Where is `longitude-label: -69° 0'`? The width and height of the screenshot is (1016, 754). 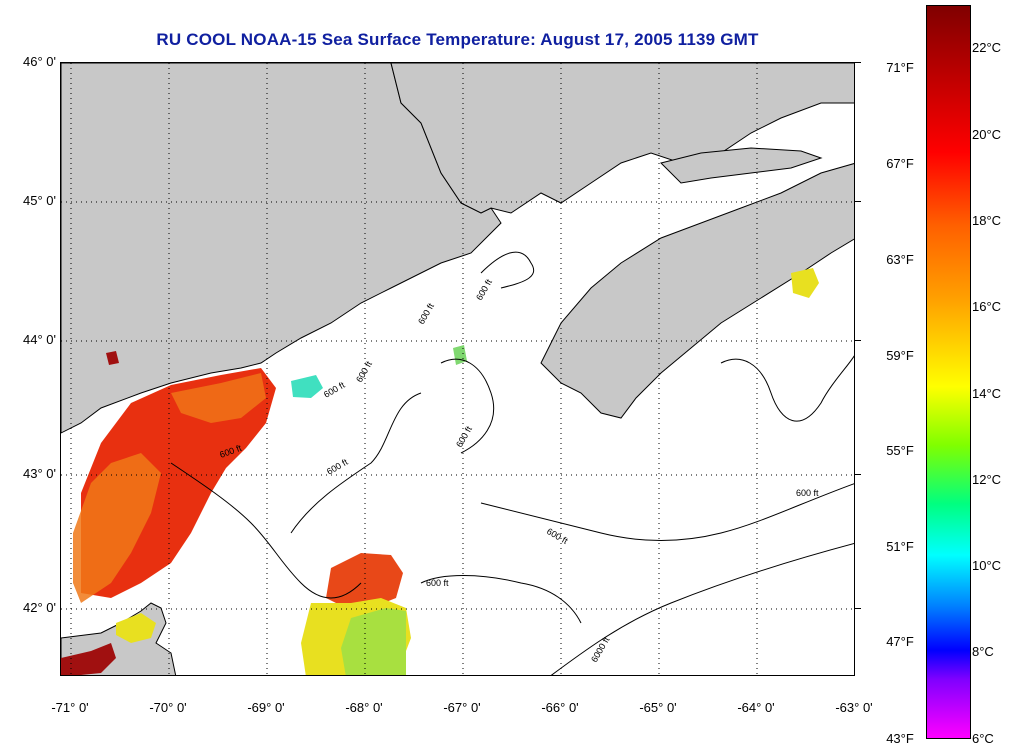
longitude-label: -69° 0' is located at coordinates (266, 707).